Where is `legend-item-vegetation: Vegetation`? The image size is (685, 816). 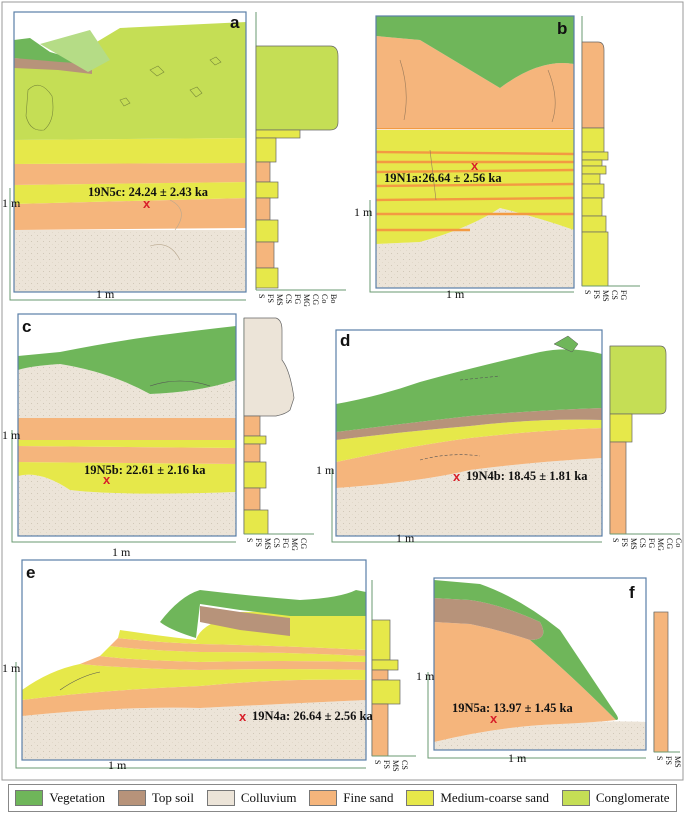 legend-item-vegetation: Vegetation is located at coordinates (60, 798).